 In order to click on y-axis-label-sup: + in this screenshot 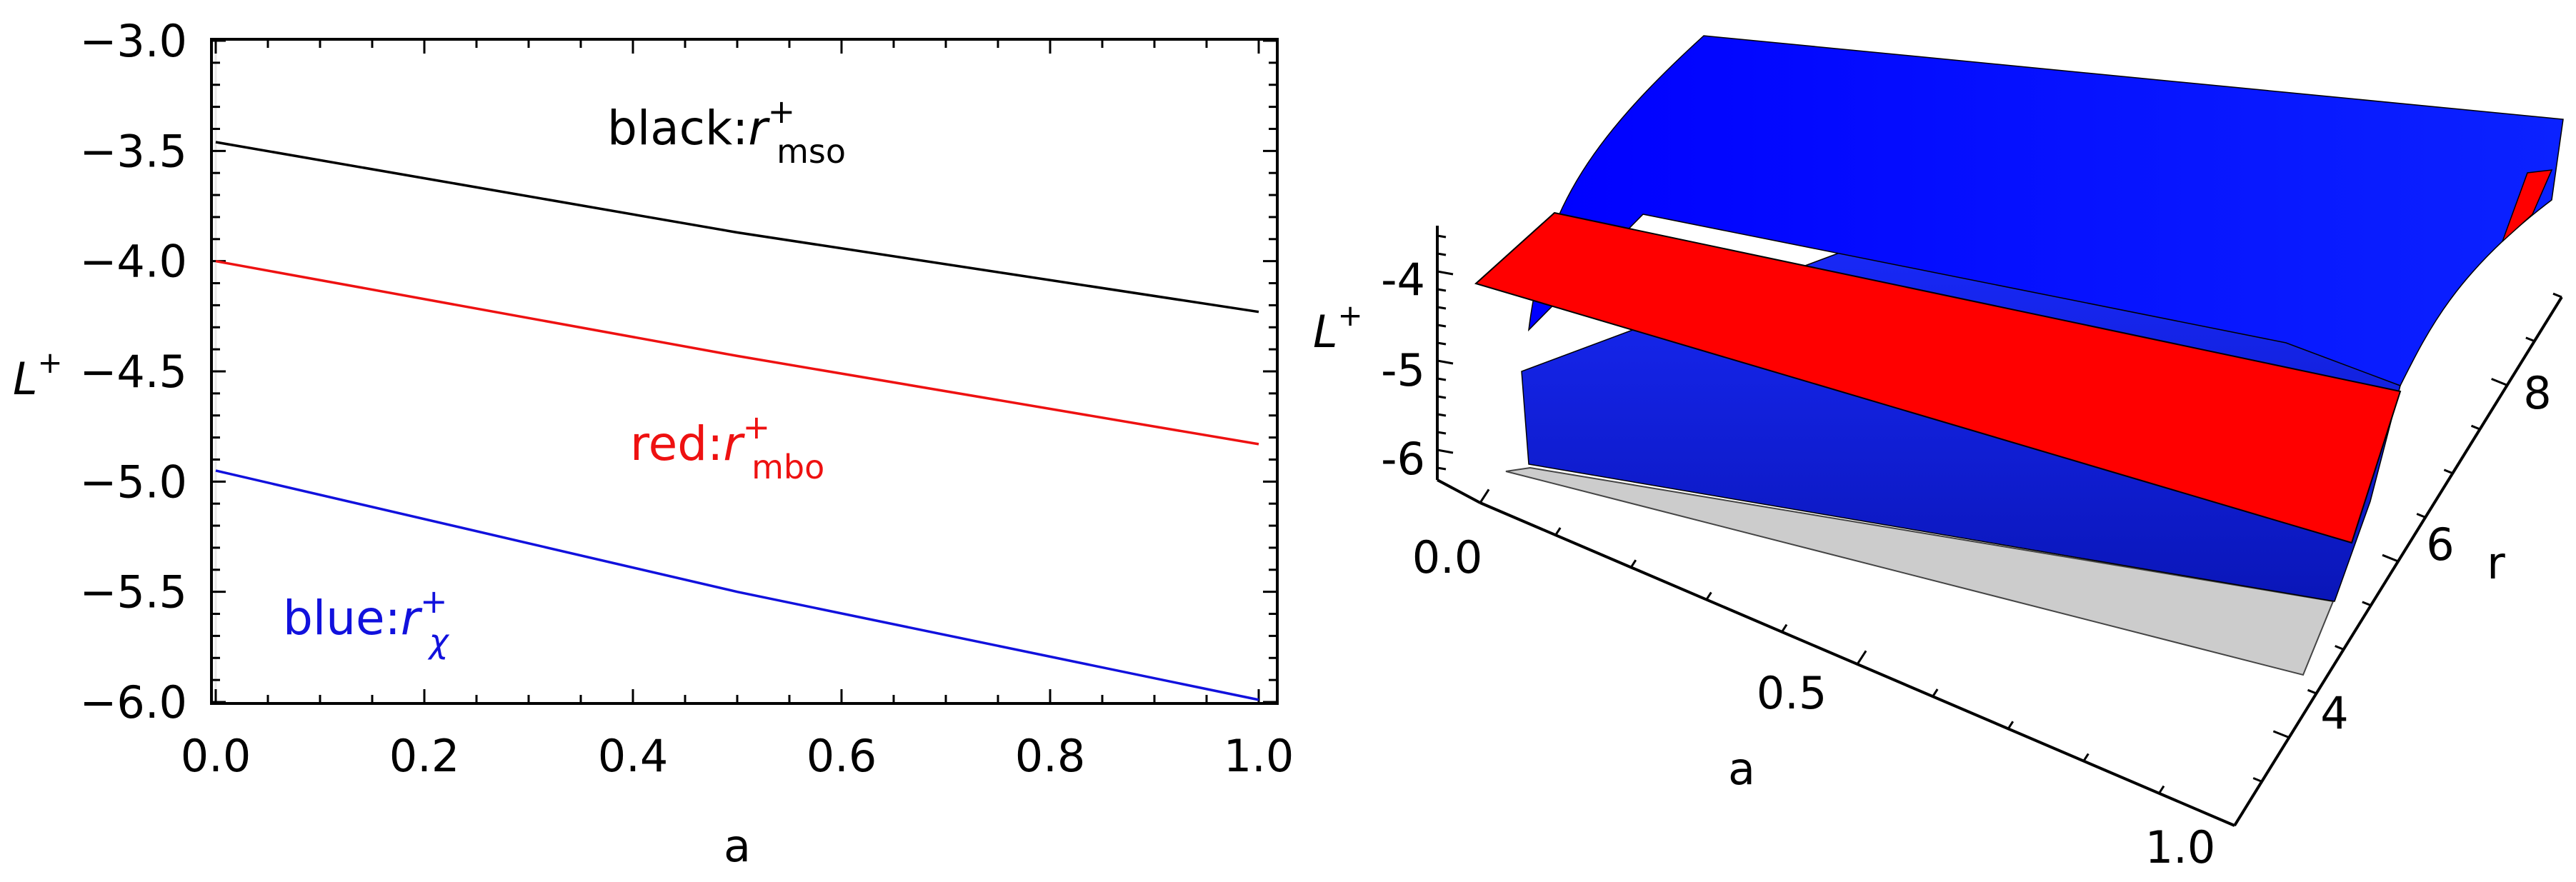, I will do `click(50, 363)`.